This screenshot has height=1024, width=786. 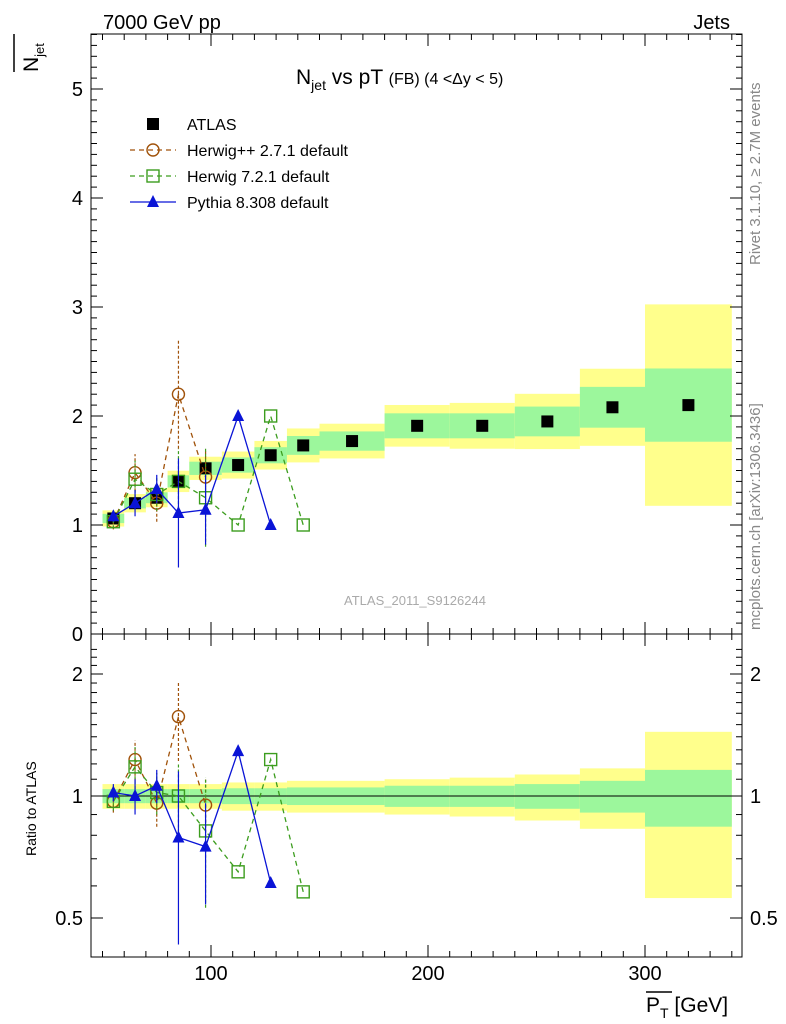 What do you see at coordinates (755, 516) in the screenshot?
I see `mcplots-label: mcplots.cern.ch [arXiv:1306.3436]` at bounding box center [755, 516].